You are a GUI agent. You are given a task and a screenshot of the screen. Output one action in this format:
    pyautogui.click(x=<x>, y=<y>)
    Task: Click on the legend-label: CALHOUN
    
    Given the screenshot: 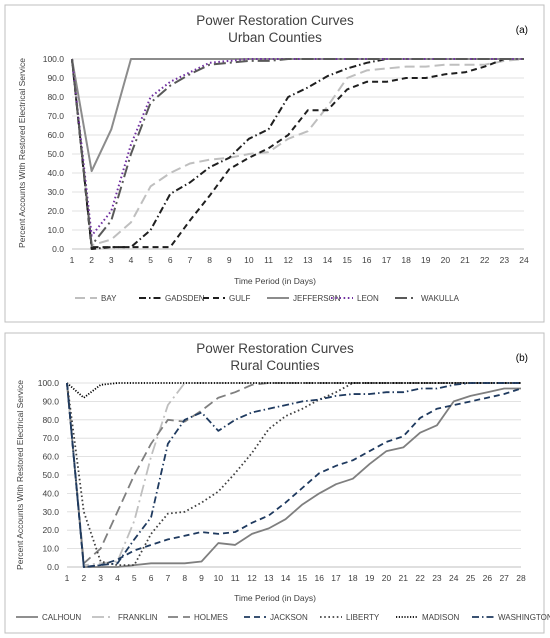 What is the action you would take?
    pyautogui.click(x=61, y=617)
    